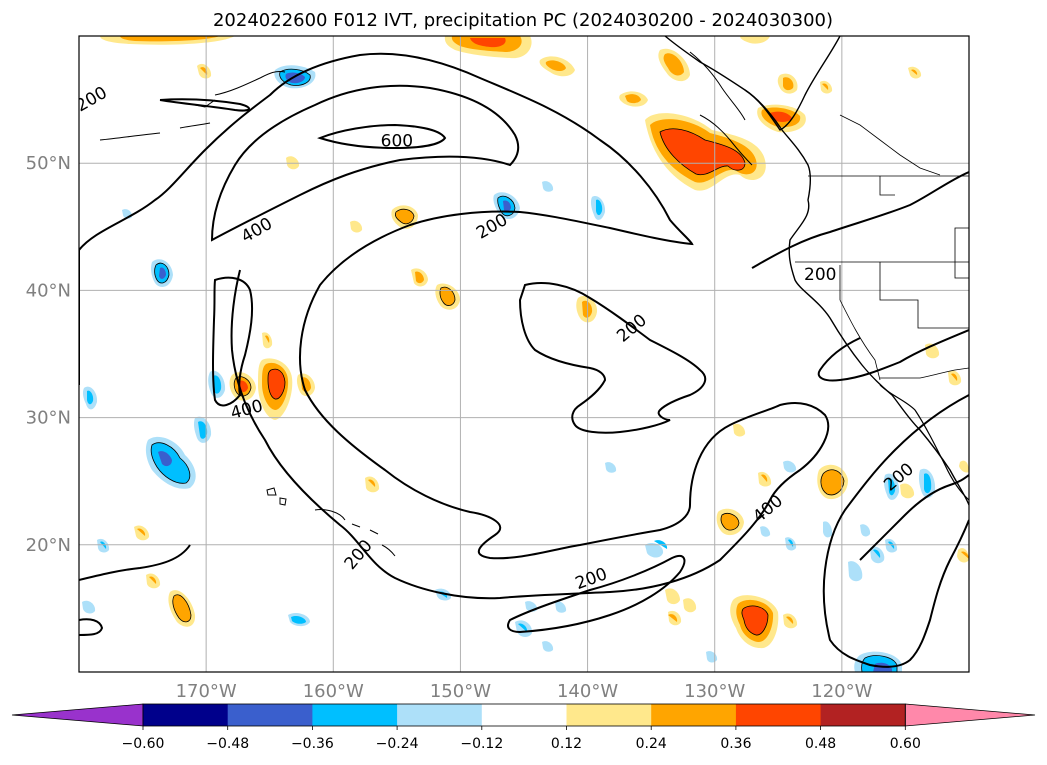 The image size is (1047, 765). I want to click on ivt-contour-200-inner, so click(612, 358).